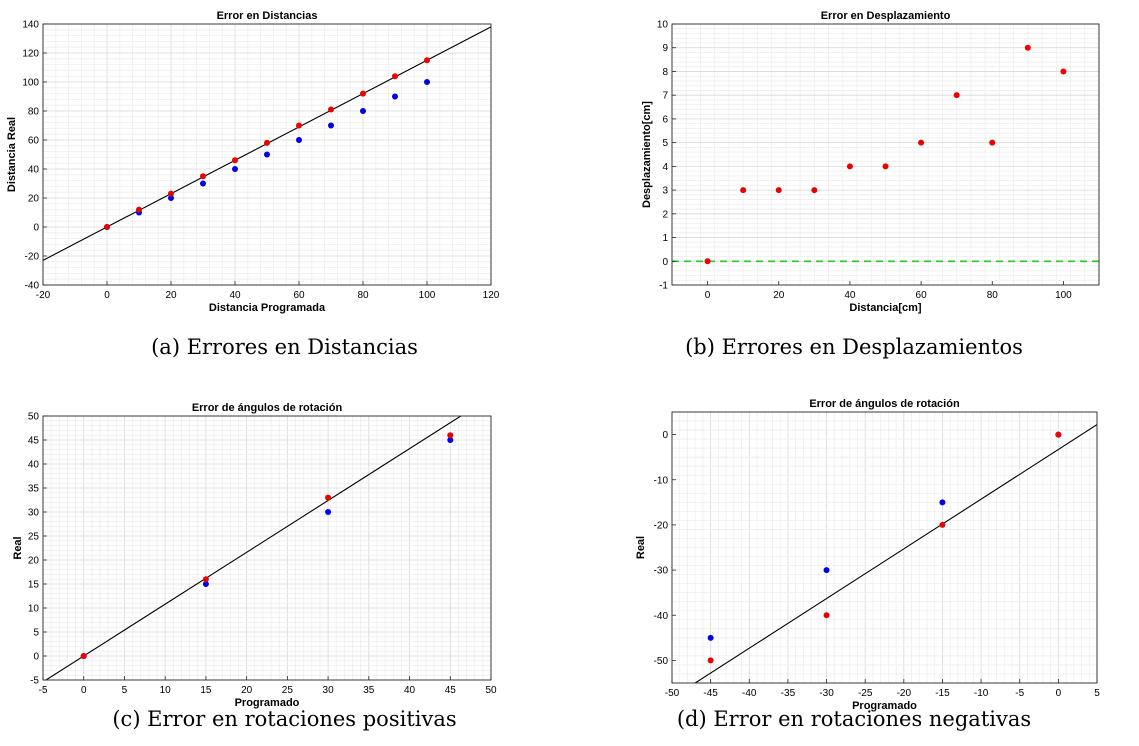 Image resolution: width=1139 pixels, height=746 pixels. Describe the element at coordinates (491, 690) in the screenshot. I see `x-tick-label: 50` at that location.